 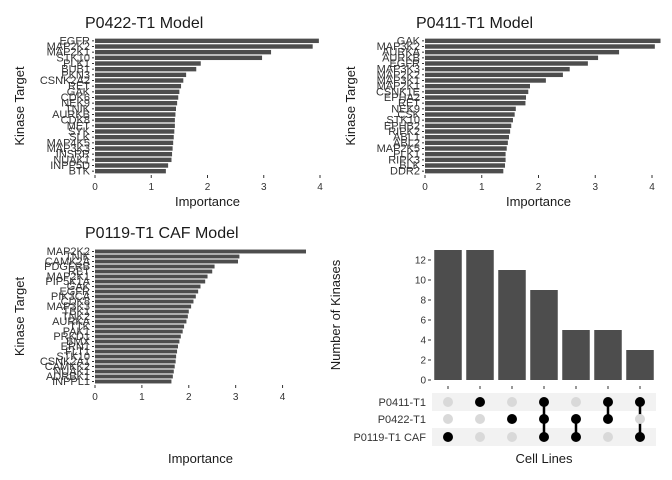 I want to click on bar-pik3ca, so click(x=145, y=296).